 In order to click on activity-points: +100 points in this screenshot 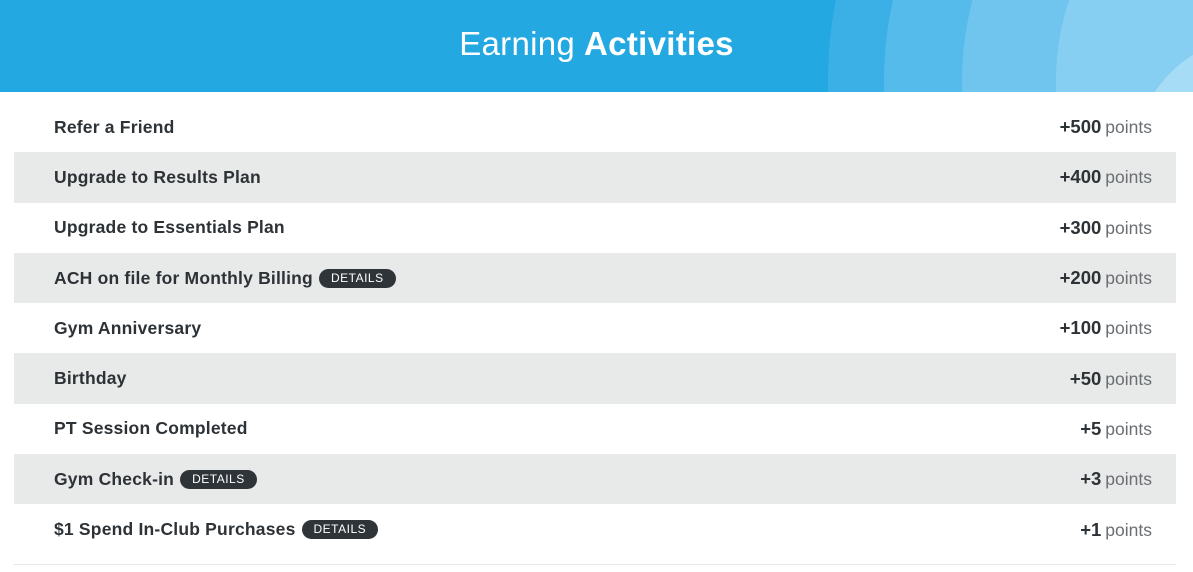, I will do `click(1106, 328)`.